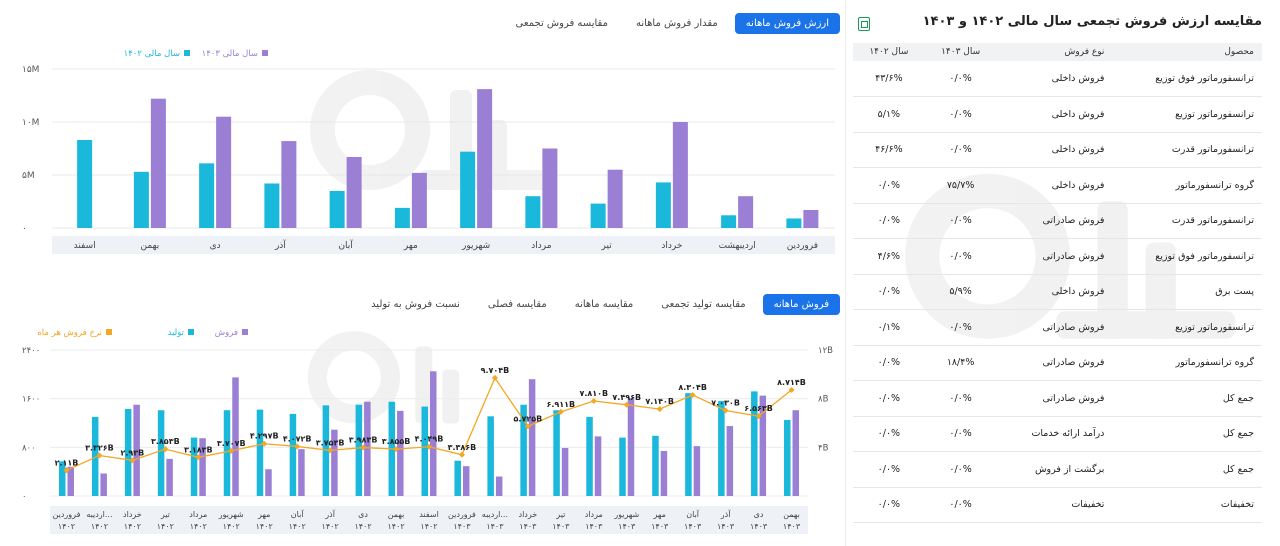 Image resolution: width=1280 pixels, height=546 pixels. I want to click on cell-product: تخفیفات, so click(1187, 505).